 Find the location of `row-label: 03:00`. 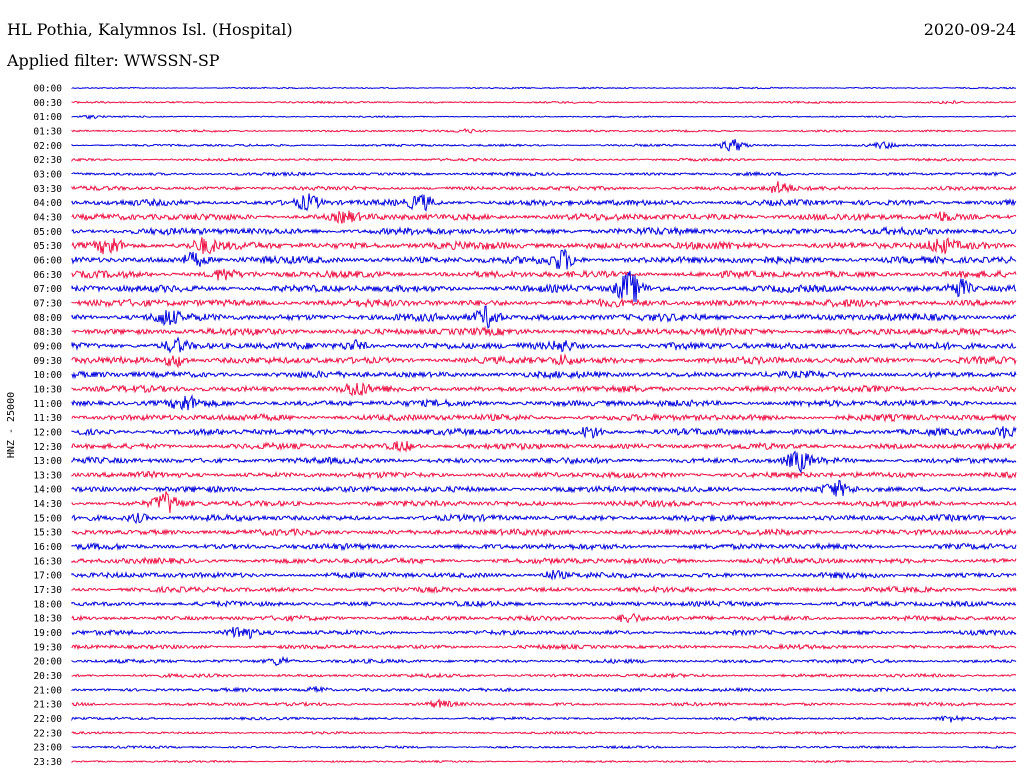

row-label: 03:00 is located at coordinates (47, 174).